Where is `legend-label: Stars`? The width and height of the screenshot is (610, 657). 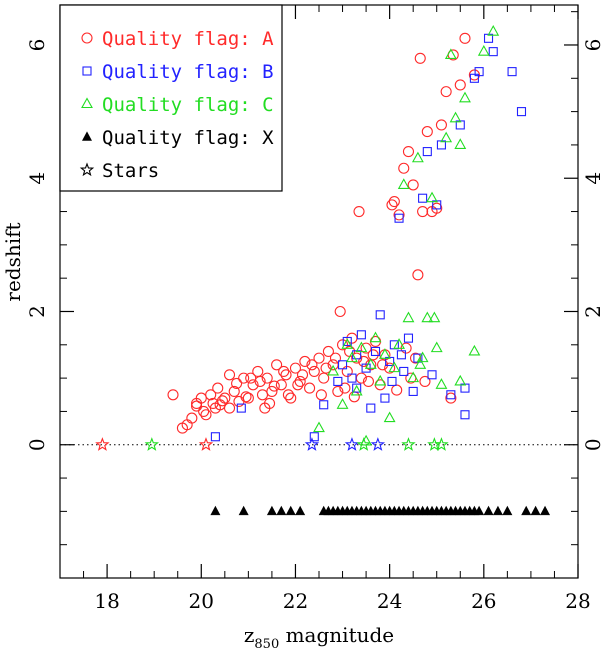 legend-label: Stars is located at coordinates (130, 171).